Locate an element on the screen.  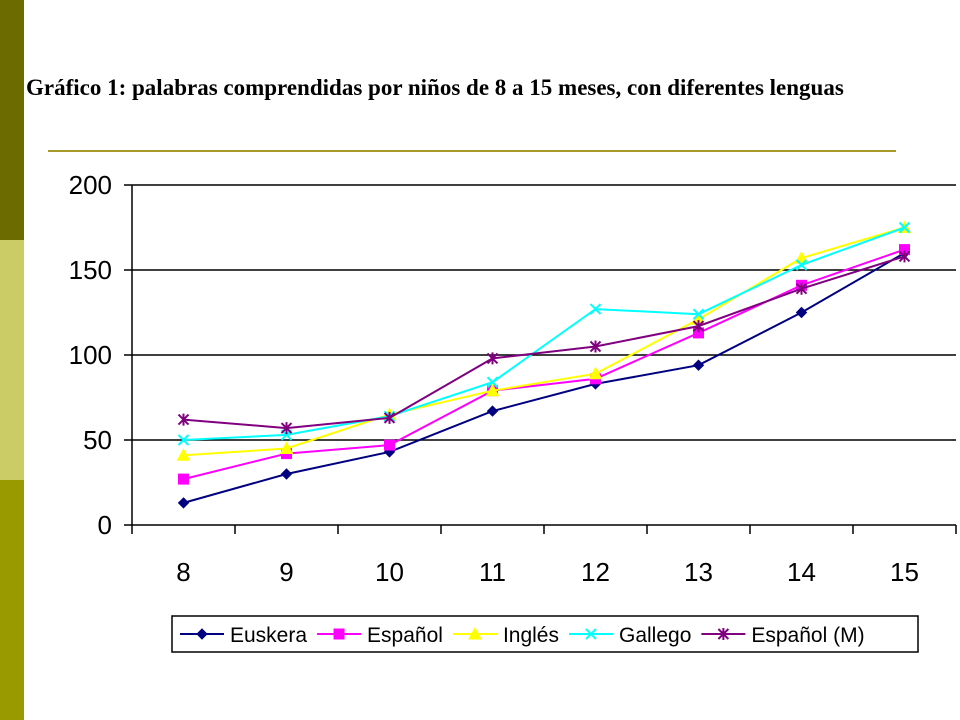
x-tick-label: 14 is located at coordinates (801, 572).